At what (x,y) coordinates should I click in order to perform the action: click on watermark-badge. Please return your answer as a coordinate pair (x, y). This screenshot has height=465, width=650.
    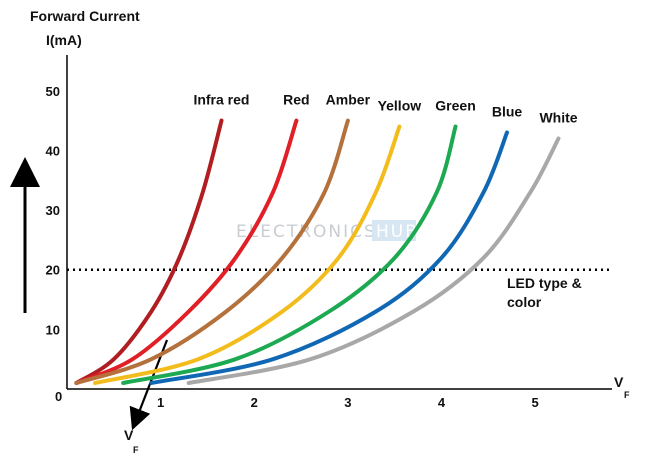
    Looking at the image, I should click on (394, 230).